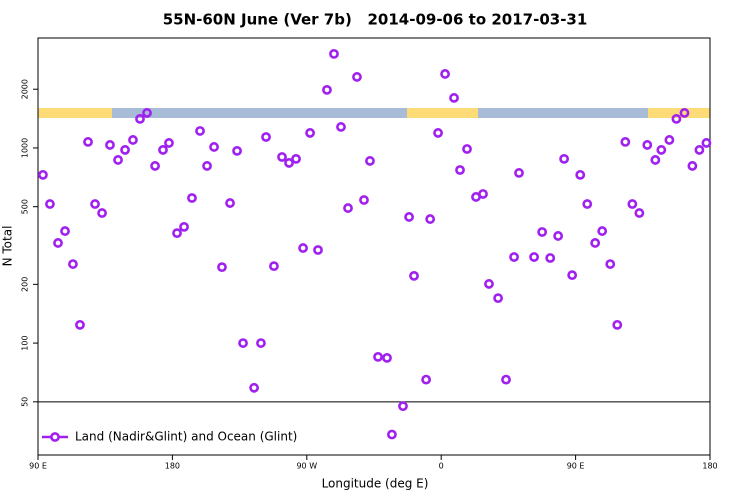 The width and height of the screenshot is (750, 500). What do you see at coordinates (375, 484) in the screenshot?
I see `x-axis-label: Longitude (deg E)` at bounding box center [375, 484].